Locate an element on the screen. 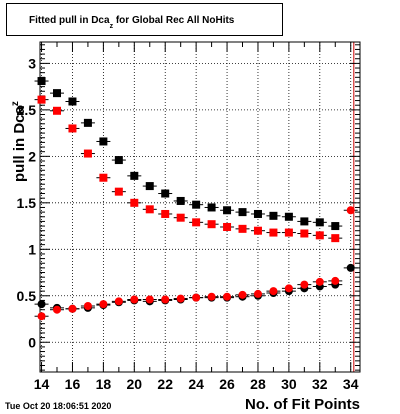  x-tick-label: 30 is located at coordinates (289, 384).